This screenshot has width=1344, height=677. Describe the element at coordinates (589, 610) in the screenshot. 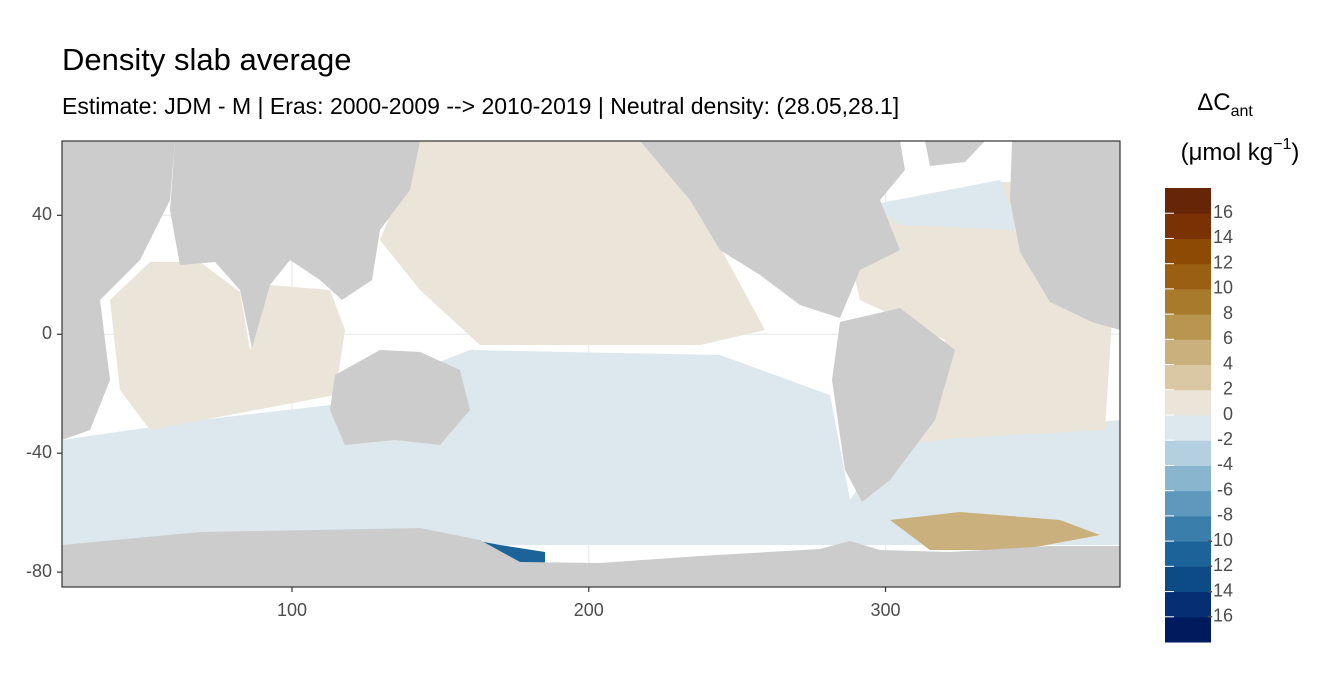

I see `x-tick-label: 200` at that location.